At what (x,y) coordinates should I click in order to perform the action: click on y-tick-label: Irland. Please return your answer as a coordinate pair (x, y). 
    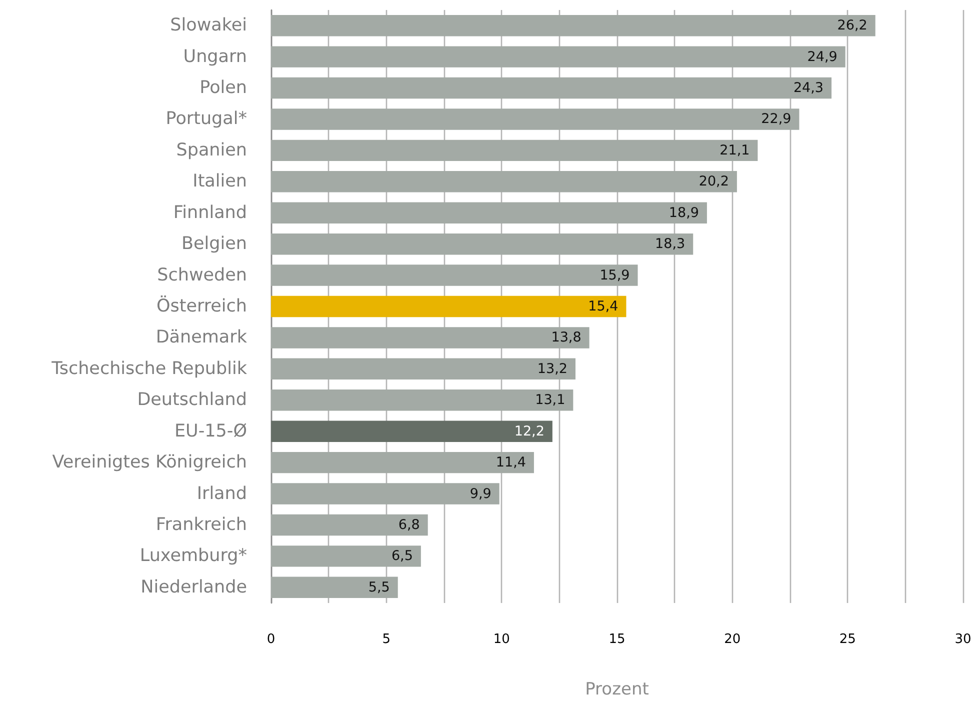
    Looking at the image, I should click on (221, 494).